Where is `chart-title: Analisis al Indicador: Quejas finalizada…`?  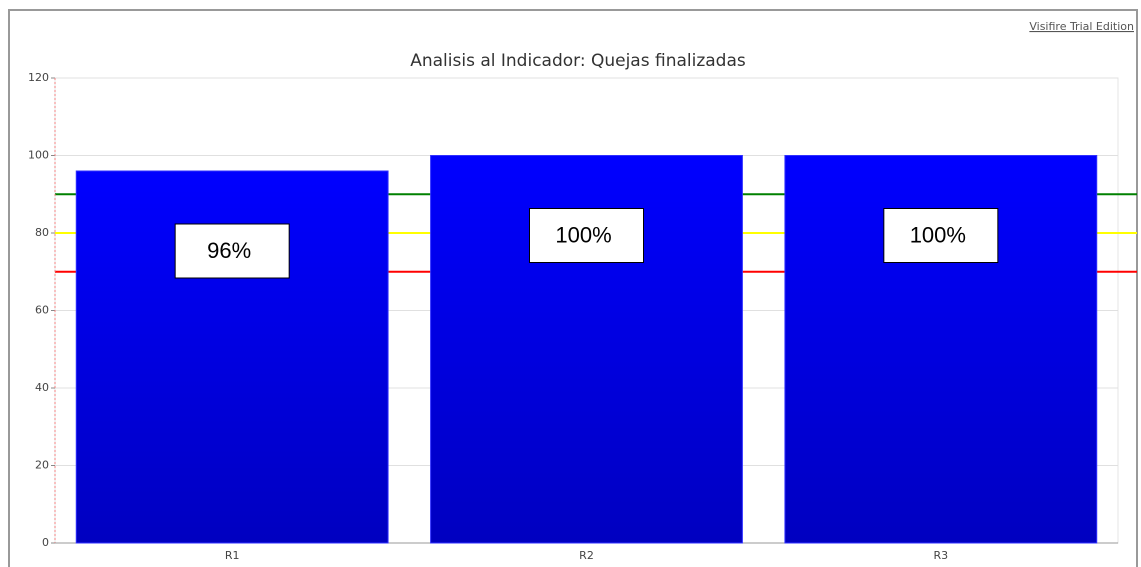
chart-title: Analisis al Indicador: Quejas finalizada… is located at coordinates (578, 61).